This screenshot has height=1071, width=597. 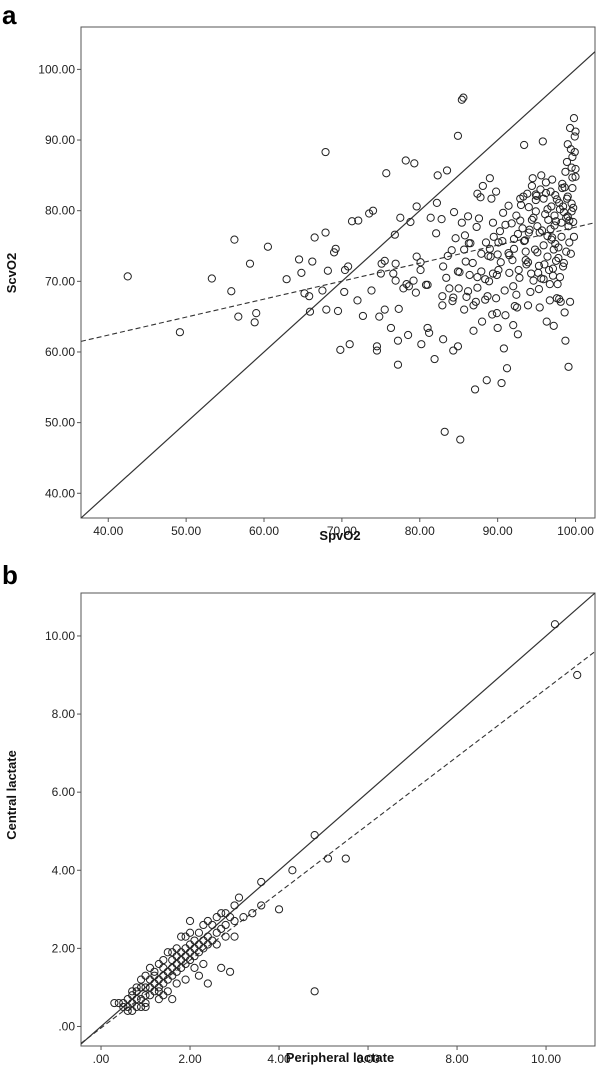 What do you see at coordinates (60, 281) in the screenshot?
I see `y-tick-label: 70.00` at bounding box center [60, 281].